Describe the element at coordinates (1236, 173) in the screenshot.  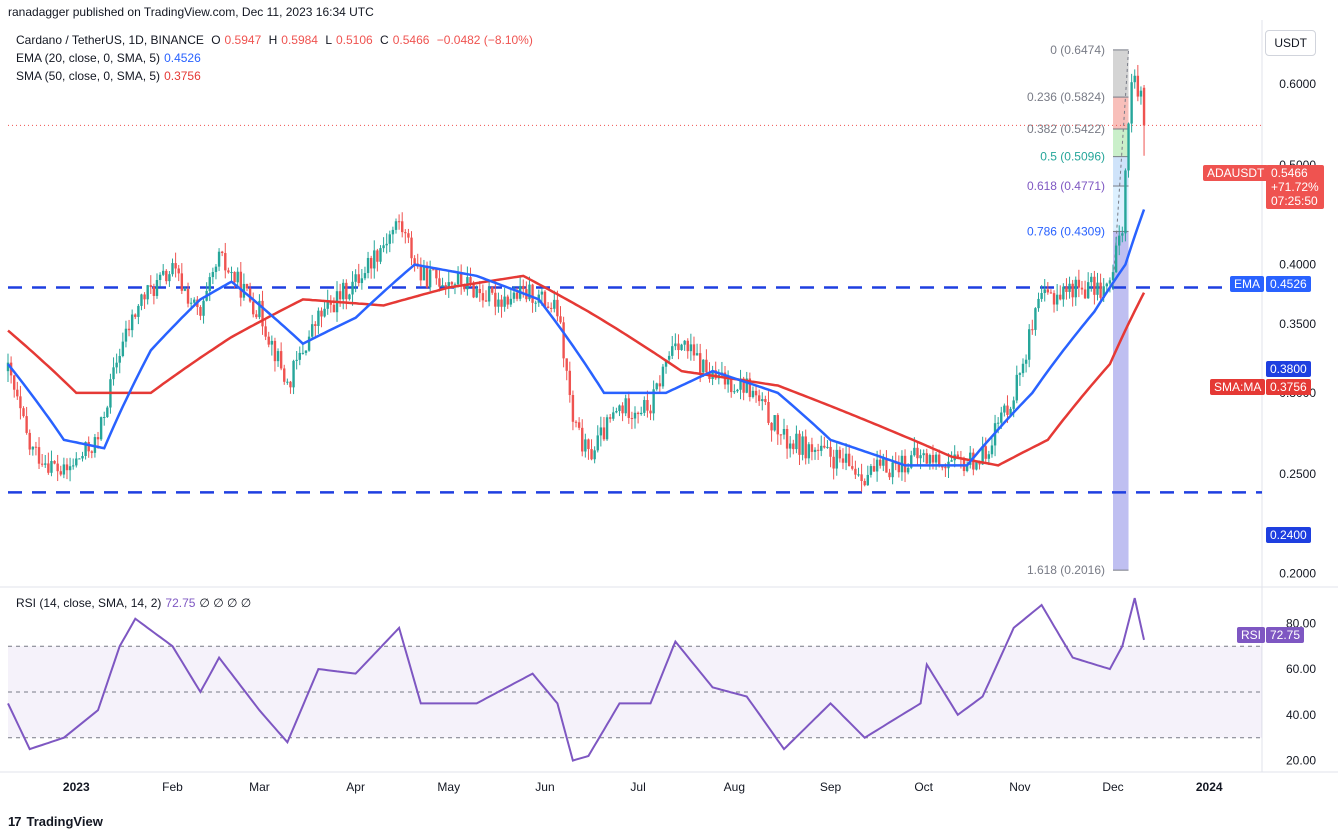
I see `adausdt-symbol-tag: ADAUSDT` at that location.